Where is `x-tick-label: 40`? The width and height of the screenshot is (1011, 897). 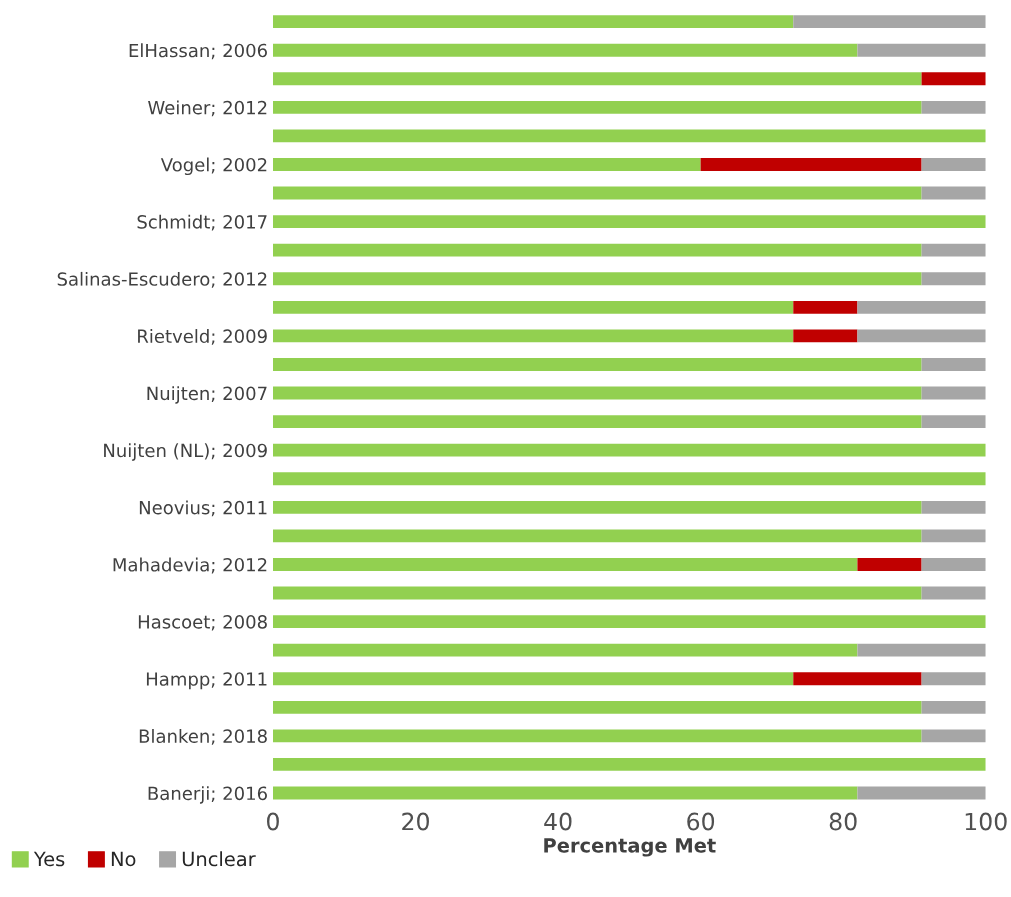
x-tick-label: 40 is located at coordinates (558, 821).